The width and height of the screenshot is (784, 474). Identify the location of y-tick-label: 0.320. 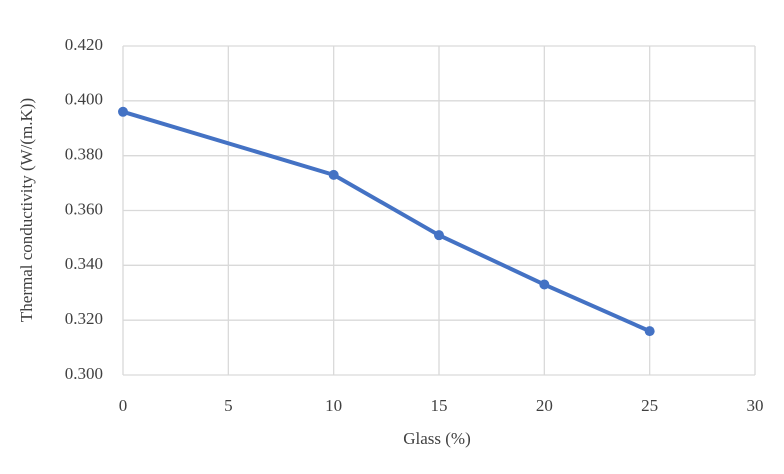
(84, 318).